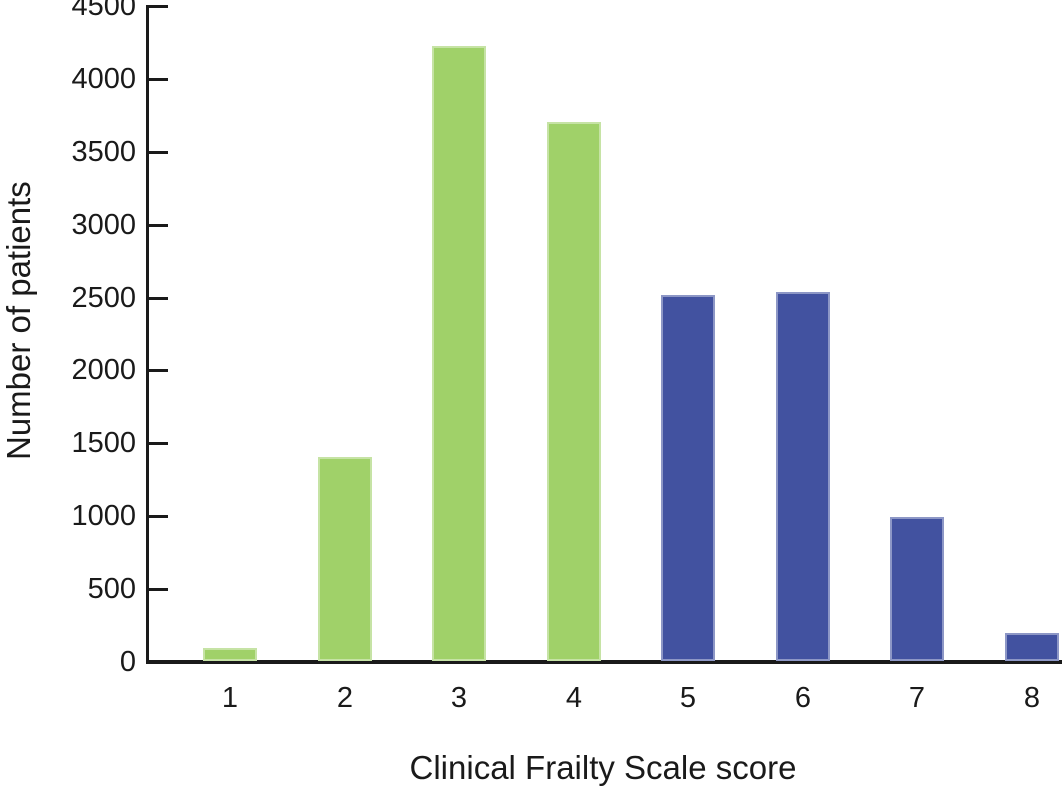  I want to click on x-tick-label: 1, so click(230, 698).